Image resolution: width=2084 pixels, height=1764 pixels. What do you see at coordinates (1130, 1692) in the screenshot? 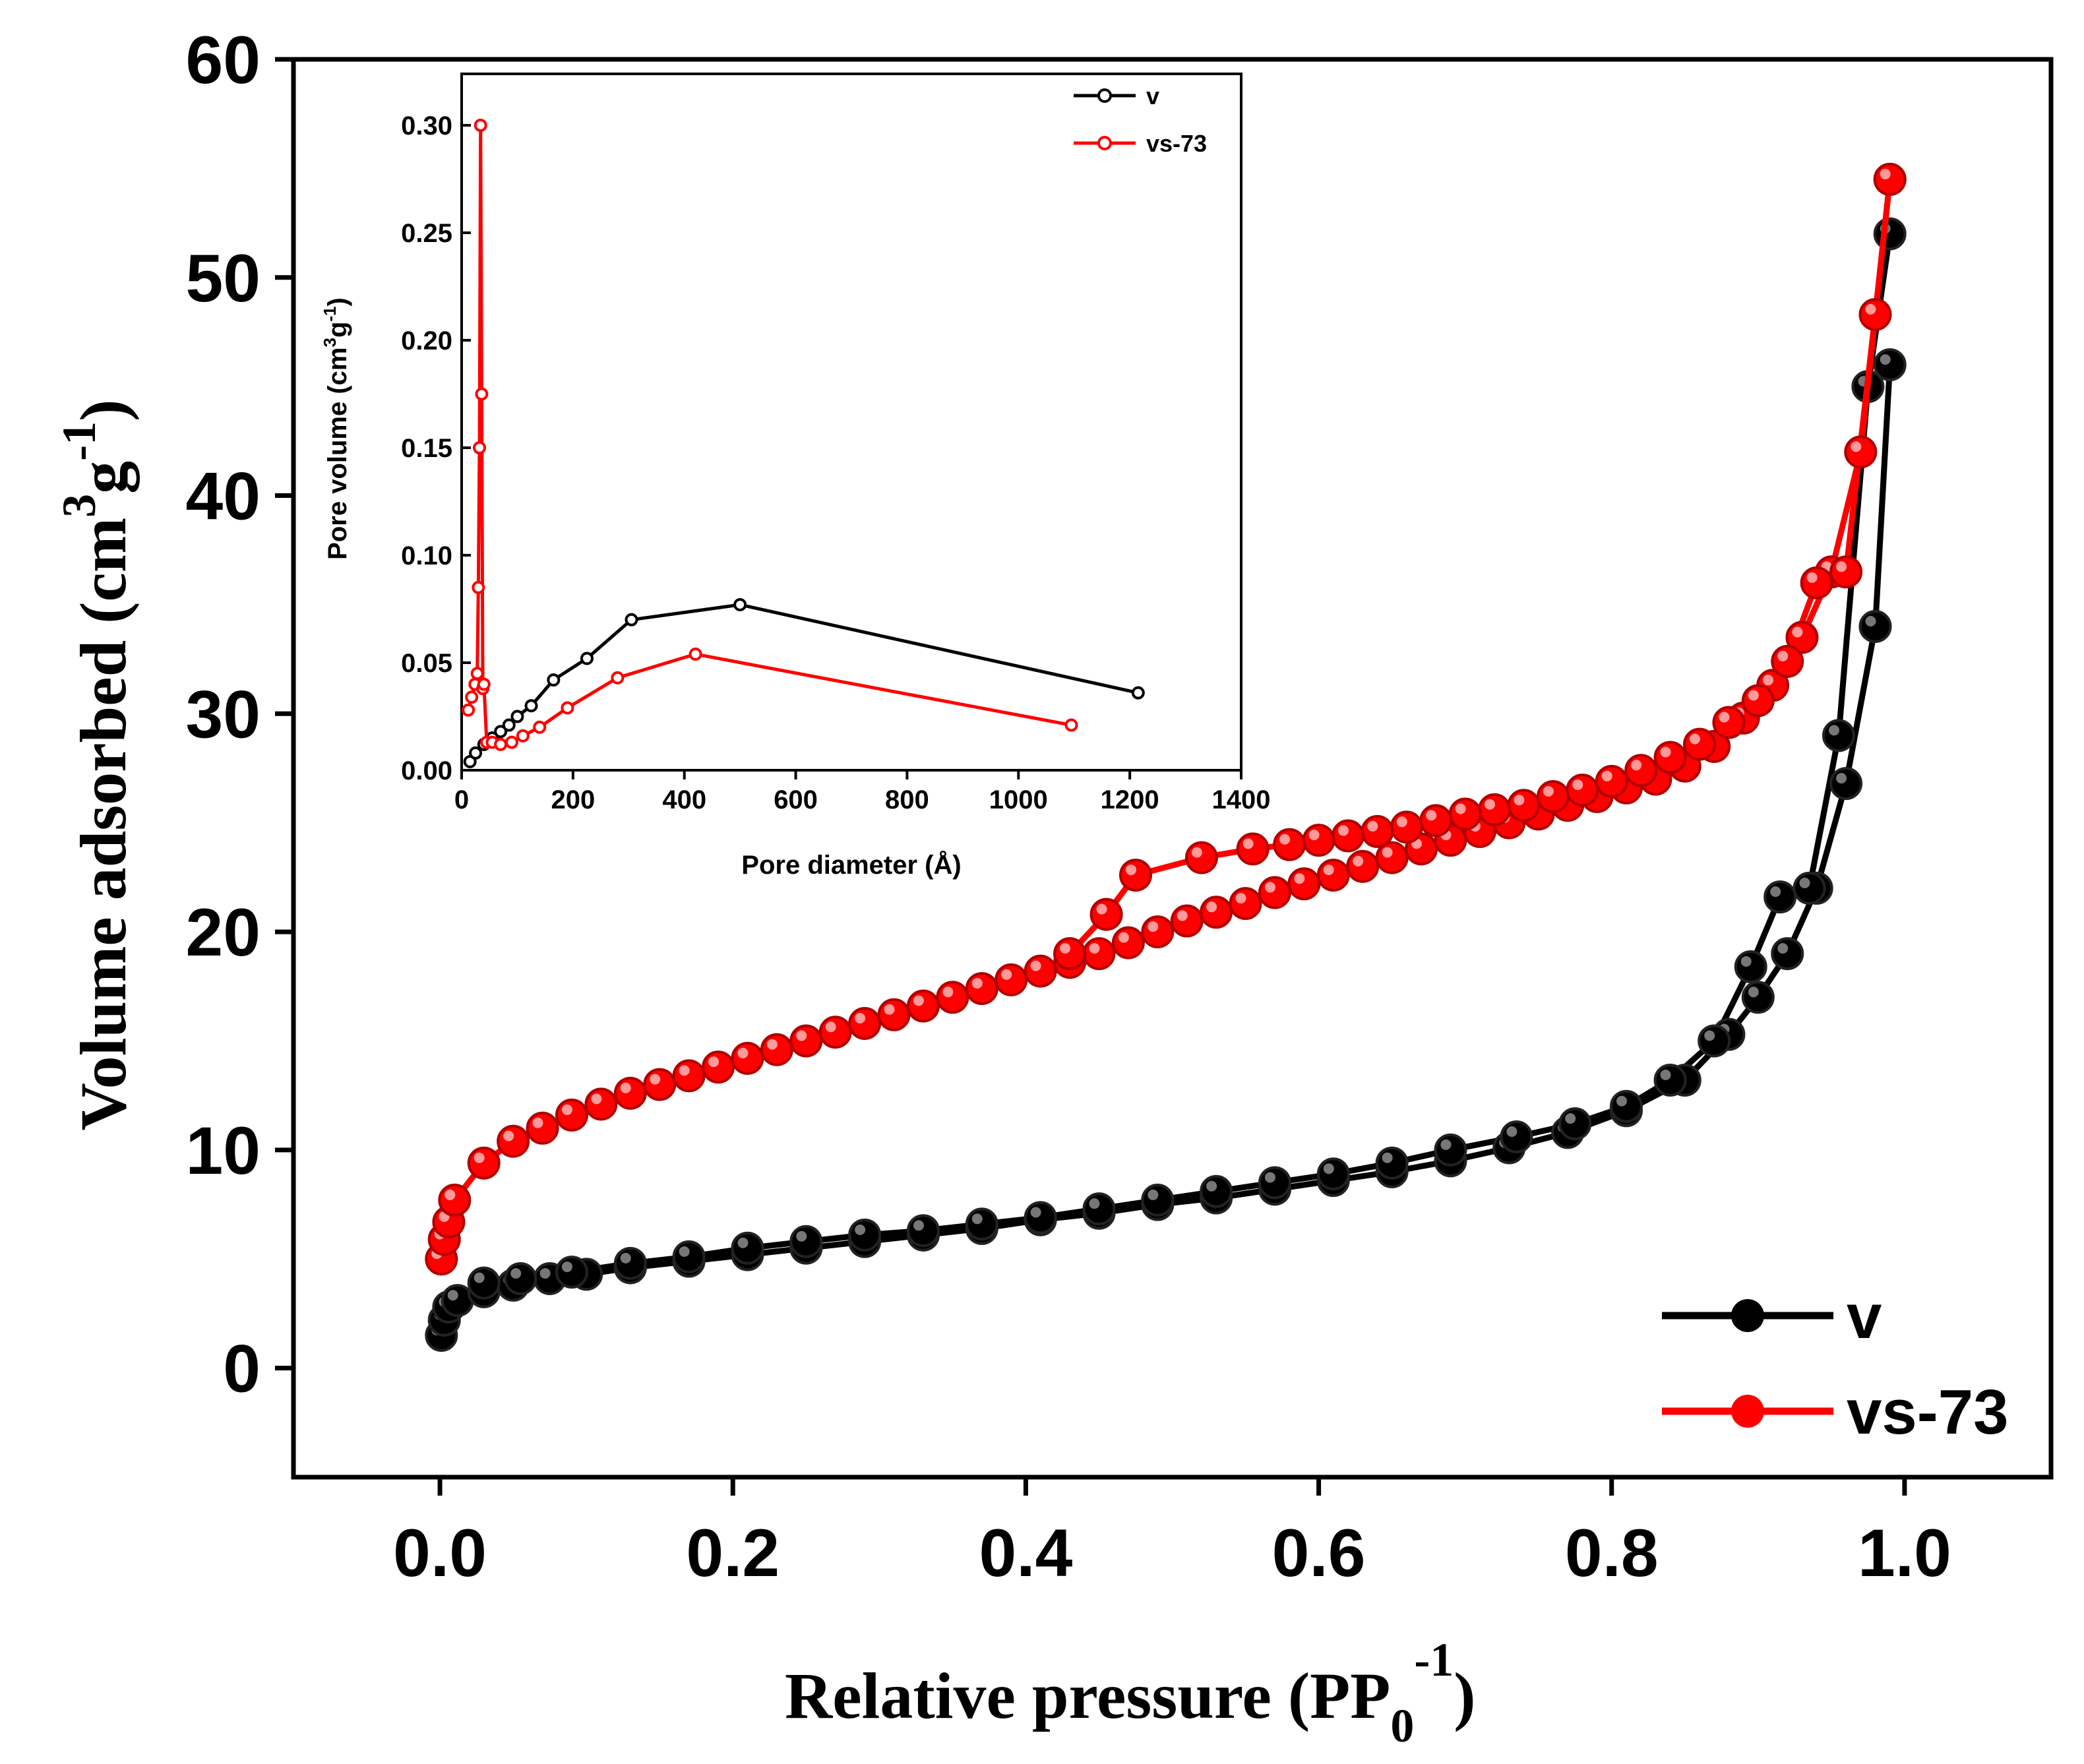
I see `x-axis-title: Relative pressure (PP0-1)` at bounding box center [1130, 1692].